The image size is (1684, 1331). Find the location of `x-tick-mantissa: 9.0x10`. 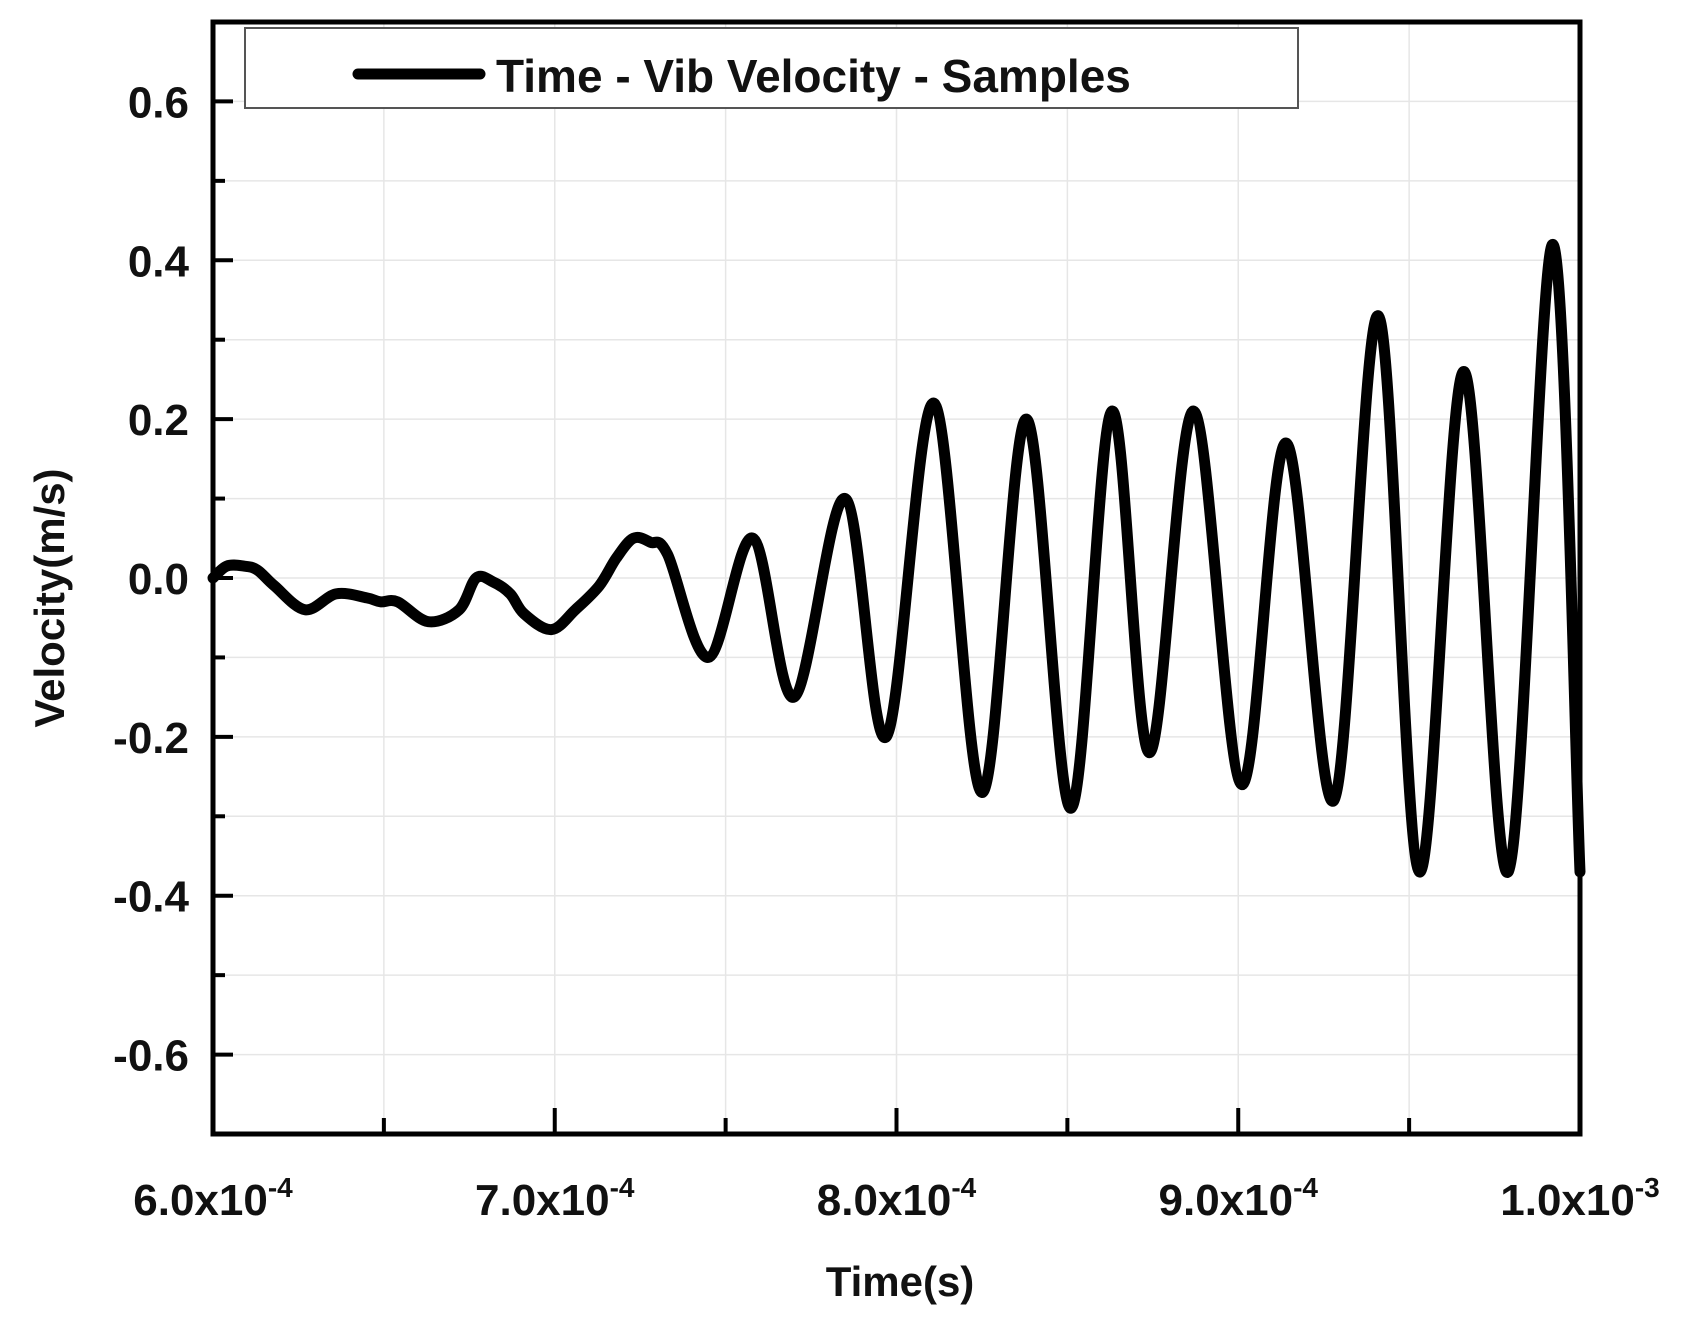

x-tick-mantissa: 9.0x10 is located at coordinates (1226, 1200).